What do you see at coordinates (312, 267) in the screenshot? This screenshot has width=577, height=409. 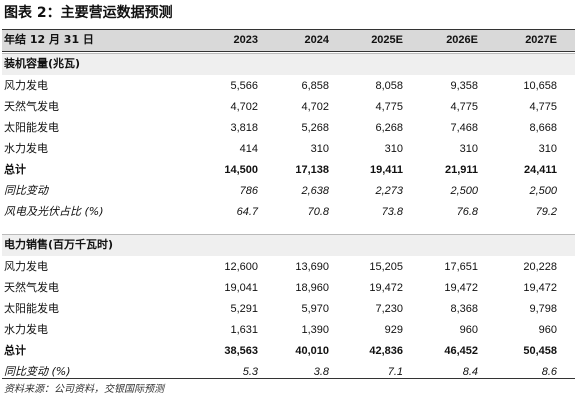 I see `cell-value: 13,690` at bounding box center [312, 267].